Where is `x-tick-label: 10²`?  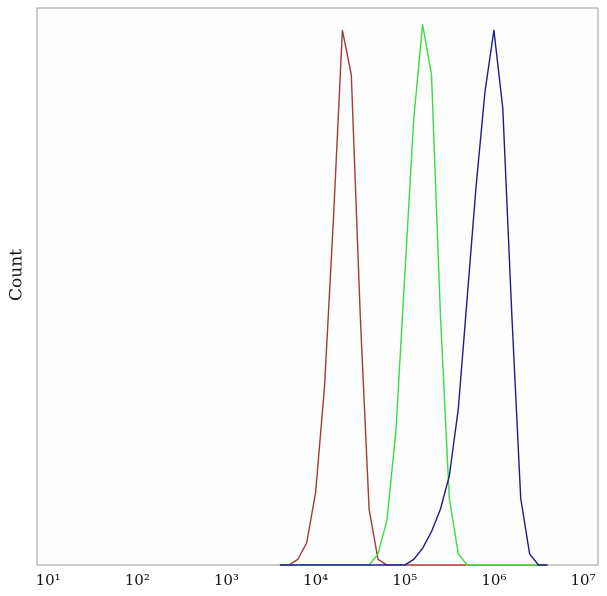 x-tick-label: 10² is located at coordinates (137, 580).